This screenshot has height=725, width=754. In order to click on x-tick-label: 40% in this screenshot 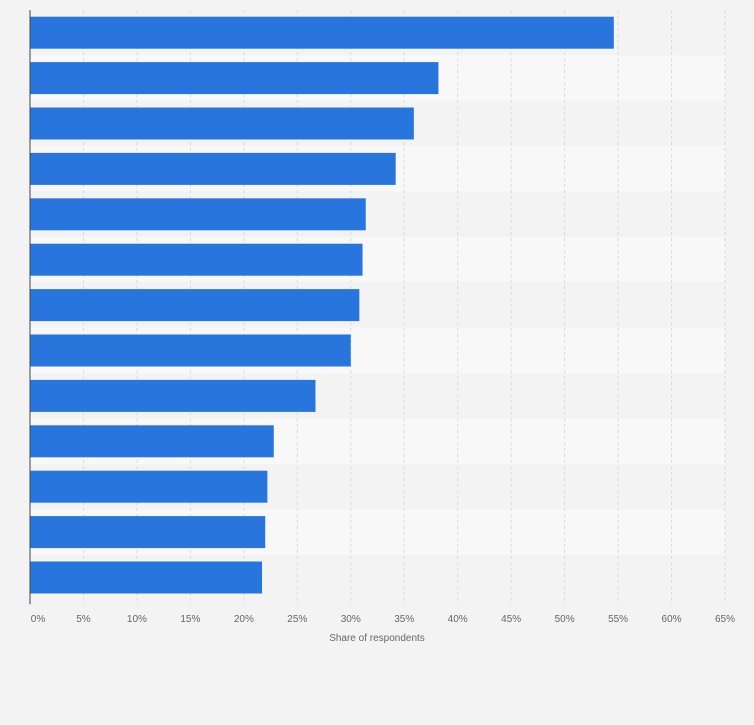, I will do `click(458, 619)`.